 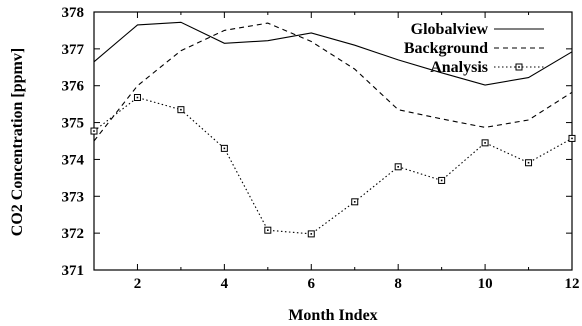 What do you see at coordinates (17, 142) in the screenshot?
I see `y-axis-label: CO2 Concentration [ppmv]` at bounding box center [17, 142].